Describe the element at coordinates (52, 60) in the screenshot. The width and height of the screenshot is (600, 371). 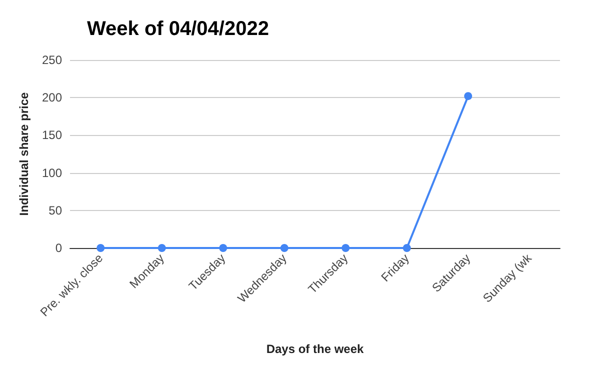
I see `y-tick-label: 250` at that location.